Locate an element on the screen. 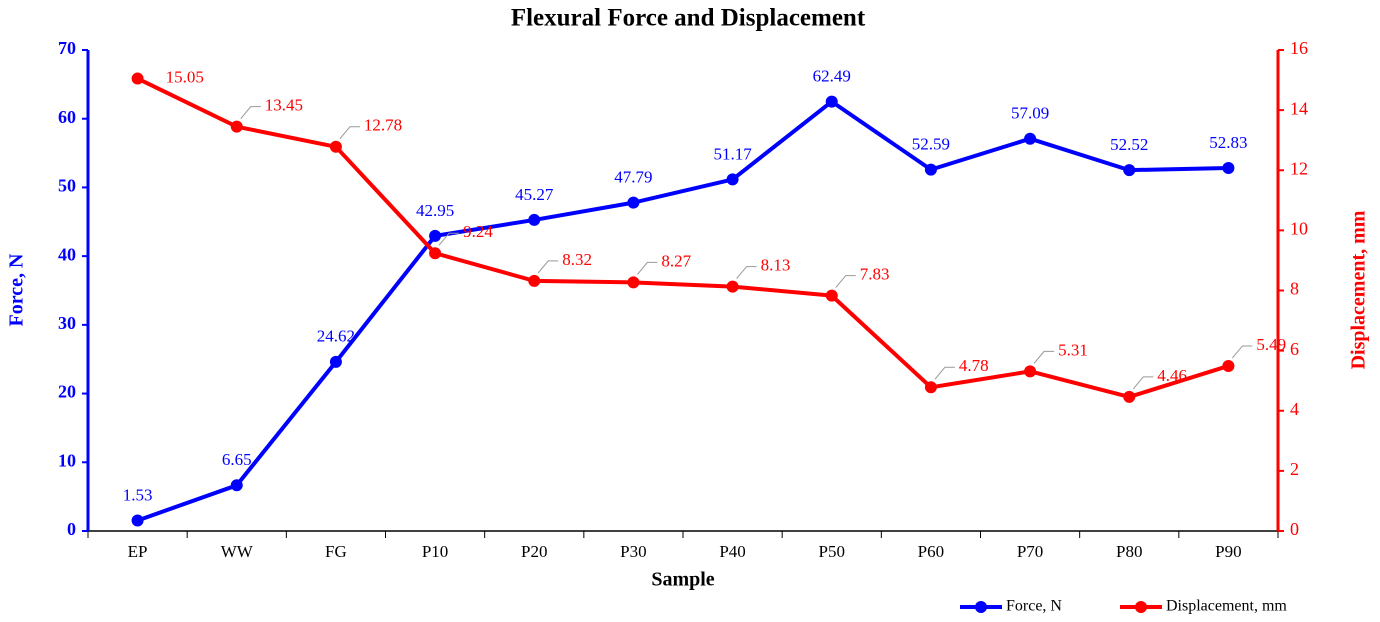  data-label: 52.52 is located at coordinates (1129, 144).